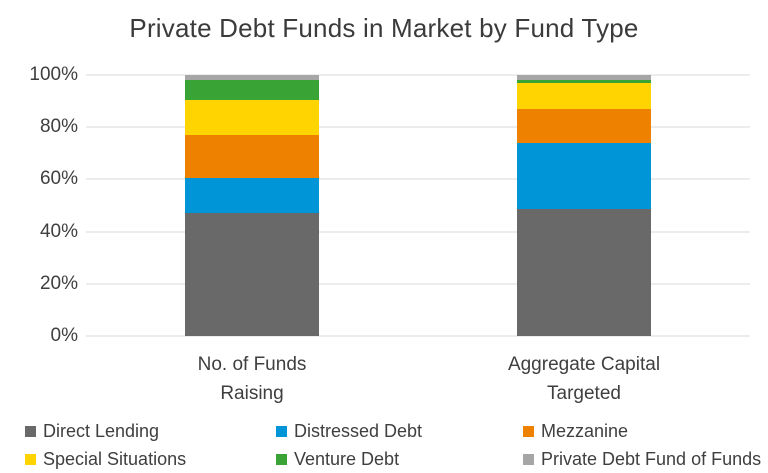  What do you see at coordinates (585, 431) in the screenshot?
I see `legend-label: Mezzanine` at bounding box center [585, 431].